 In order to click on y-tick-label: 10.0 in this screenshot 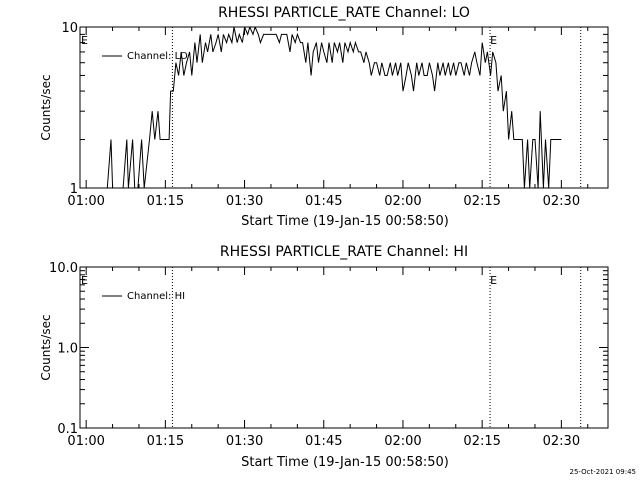, I will do `click(63, 268)`.